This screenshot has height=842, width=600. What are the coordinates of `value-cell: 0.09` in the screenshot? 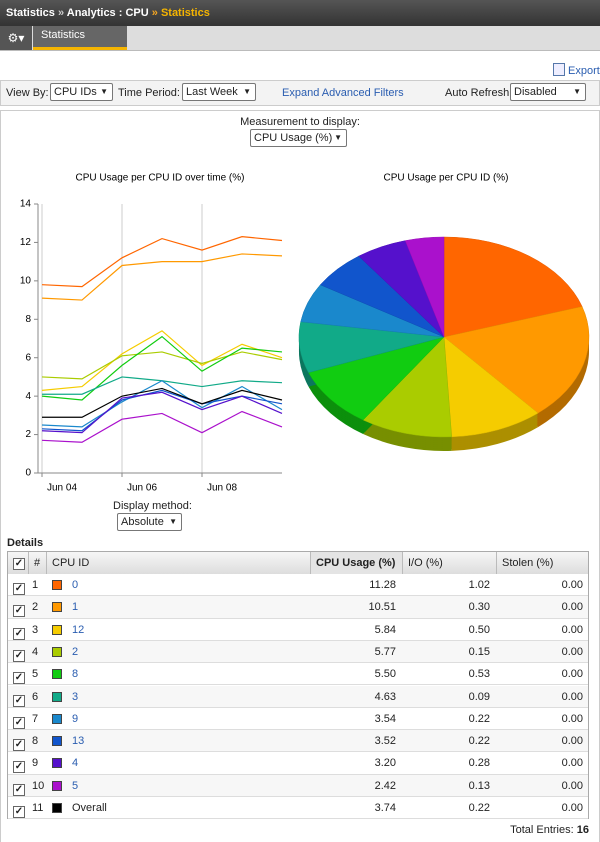 It's located at (479, 696).